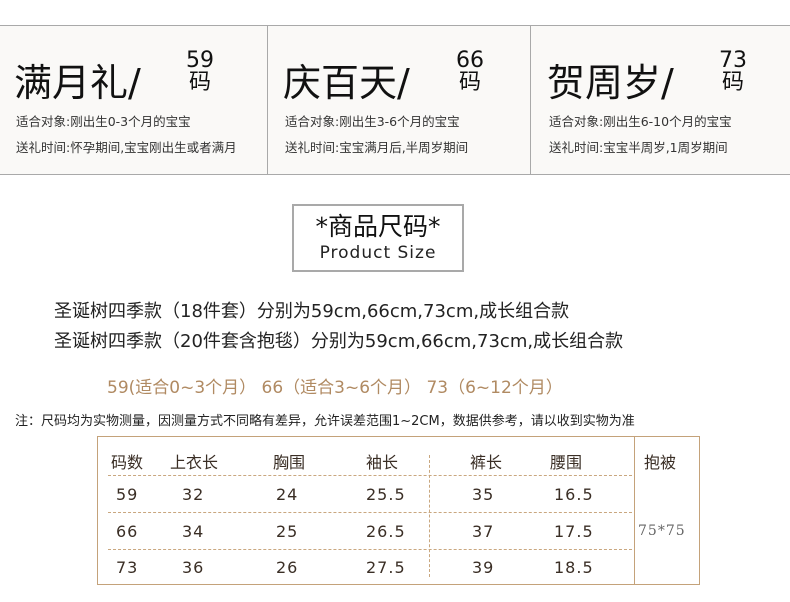  I want to click on heading-en: Product Size, so click(378, 253).